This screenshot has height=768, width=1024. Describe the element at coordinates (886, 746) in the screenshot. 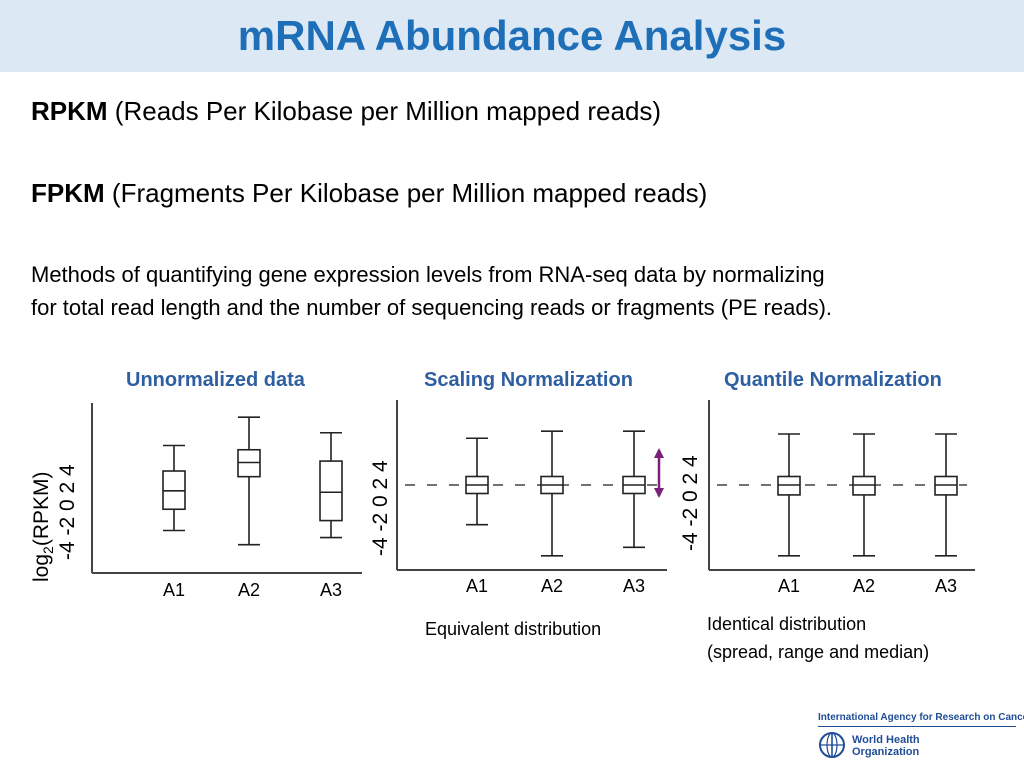

I see `who-logo-text: World Health Organization` at that location.